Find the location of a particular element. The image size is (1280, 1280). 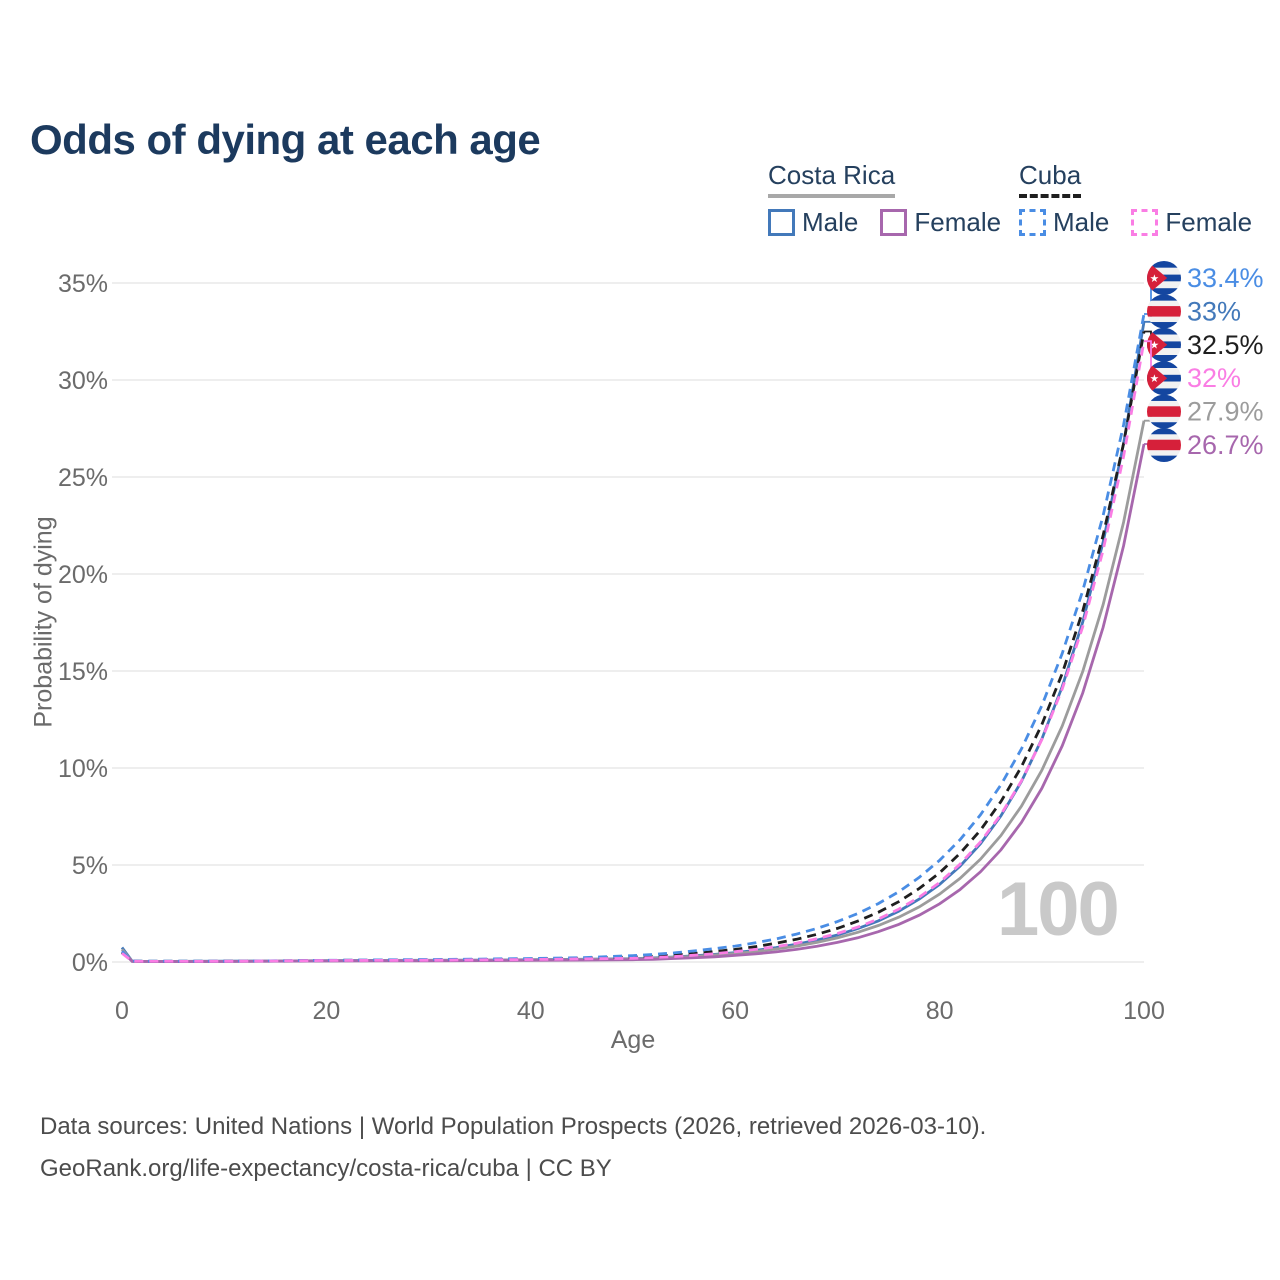

y-tick-label: 30% is located at coordinates (83, 381).